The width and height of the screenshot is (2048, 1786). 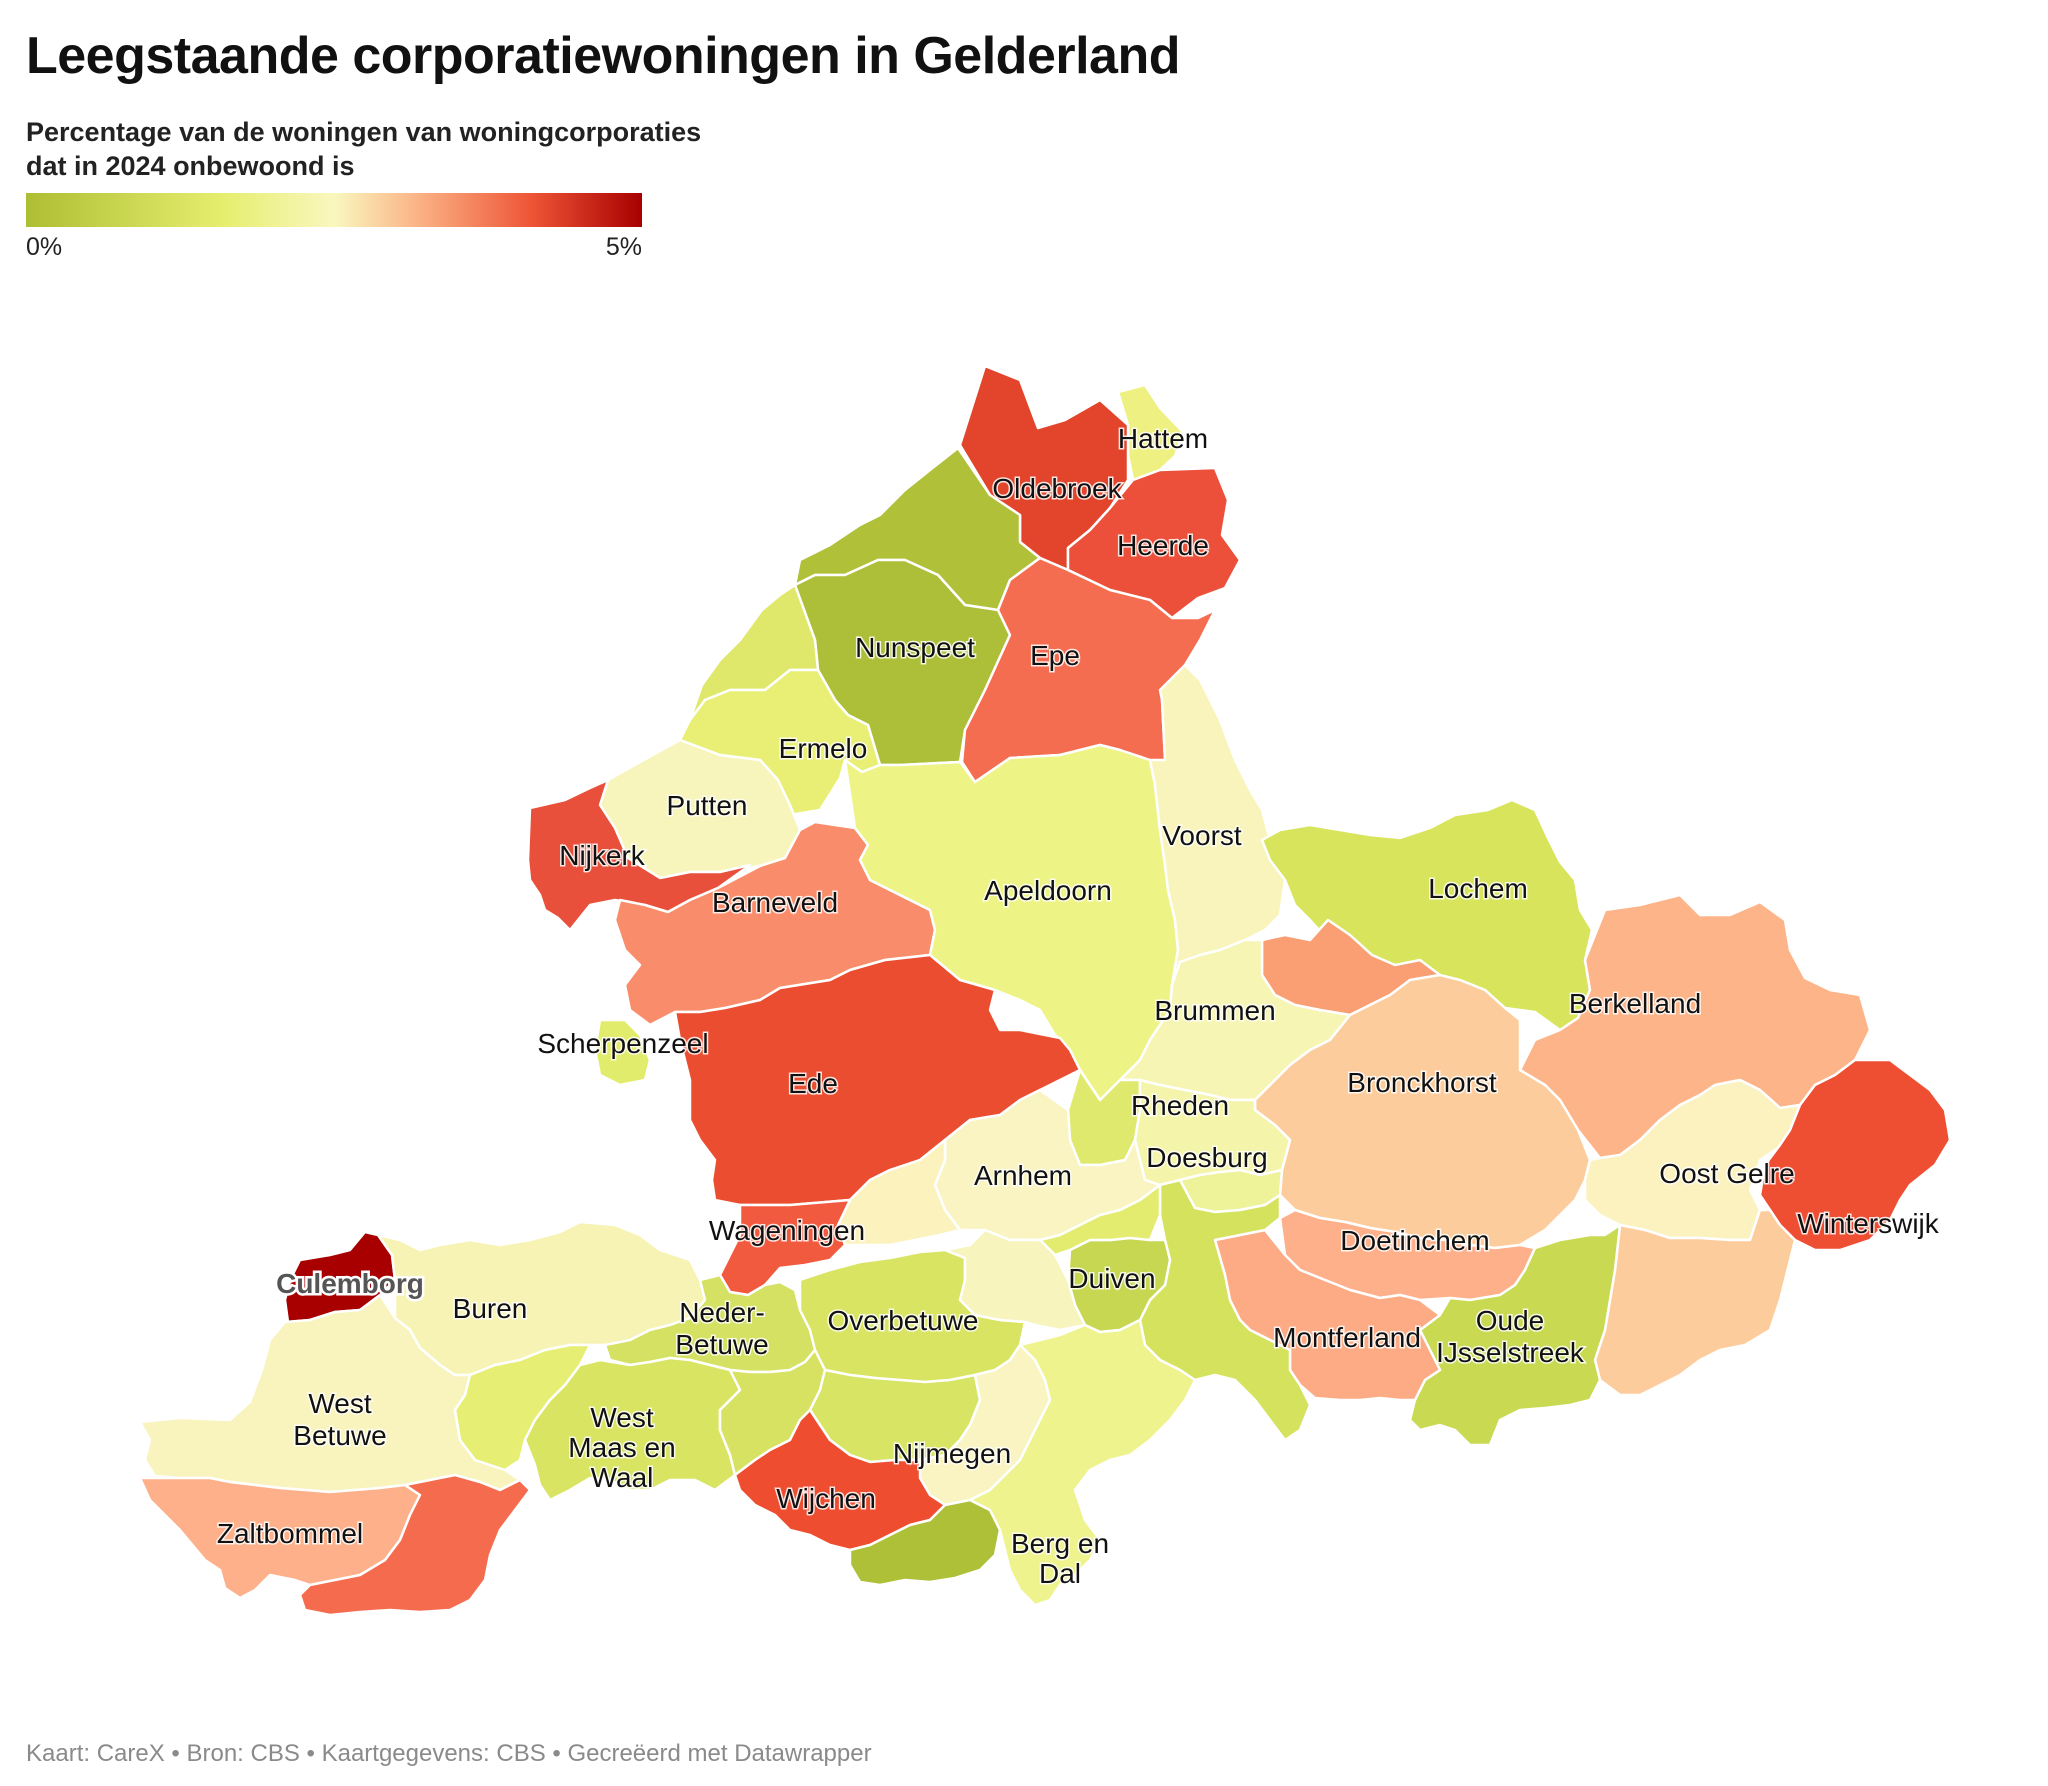 What do you see at coordinates (925, 1542) in the screenshot?
I see `municipality-heumen` at bounding box center [925, 1542].